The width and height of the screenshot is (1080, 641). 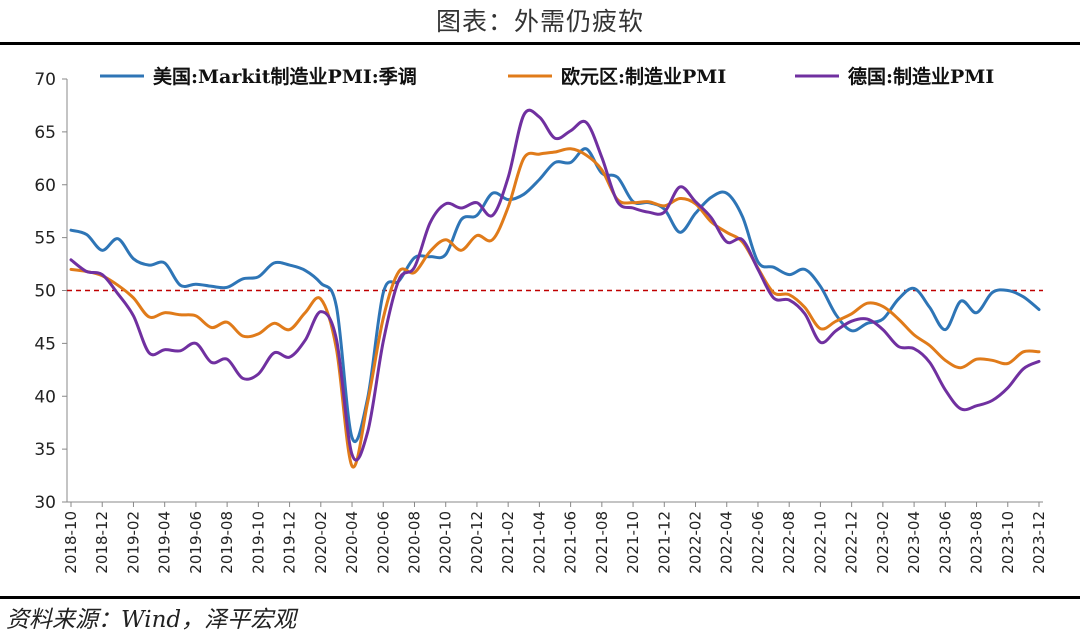 What do you see at coordinates (45, 239) in the screenshot?
I see `y-tick-label: 55` at bounding box center [45, 239].